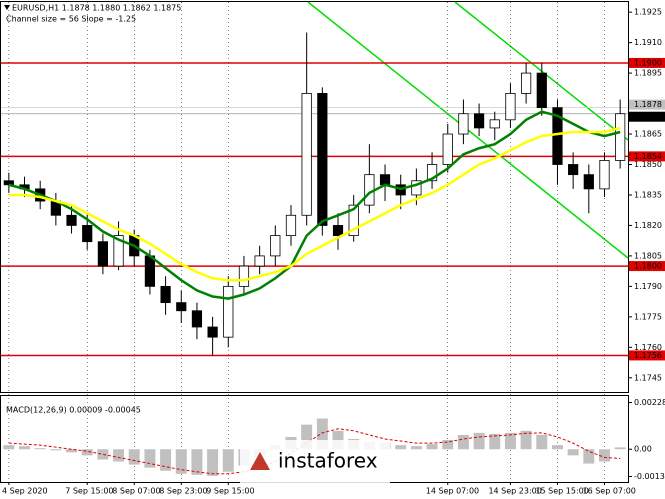 The height and width of the screenshot is (499, 665). What do you see at coordinates (648, 12) in the screenshot?
I see `y-tick-label: 1.1925` at bounding box center [648, 12].